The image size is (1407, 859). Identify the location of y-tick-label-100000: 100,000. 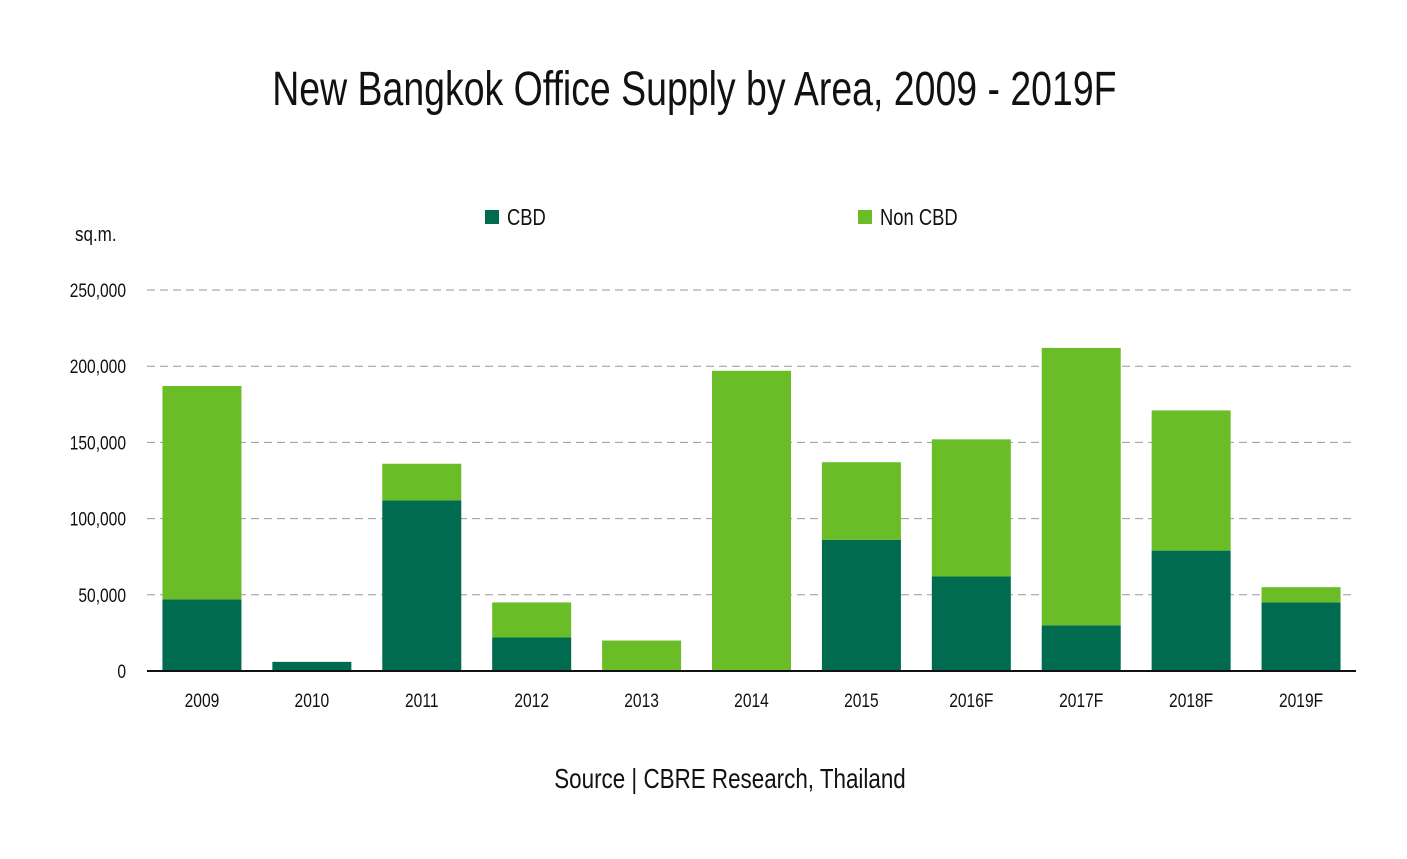
(98, 519).